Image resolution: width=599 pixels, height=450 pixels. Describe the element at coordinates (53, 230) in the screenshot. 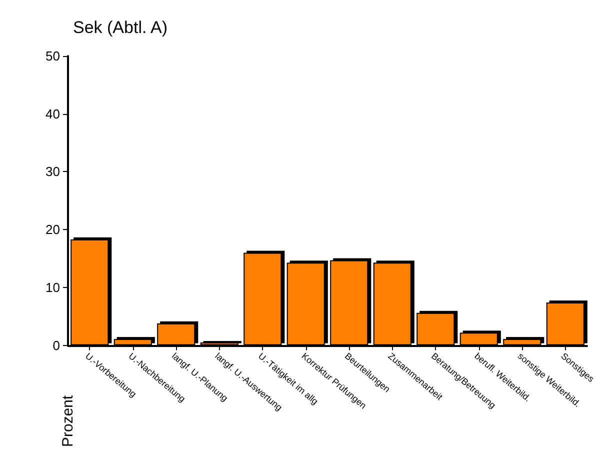

I see `y-tick-label: 20` at that location.